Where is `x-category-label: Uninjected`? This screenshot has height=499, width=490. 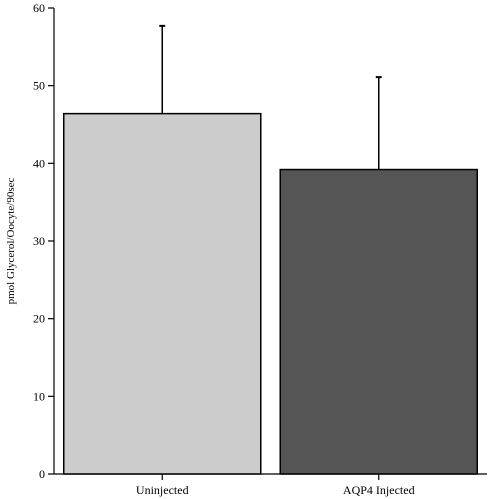
x-category-label: Uninjected is located at coordinates (162, 490).